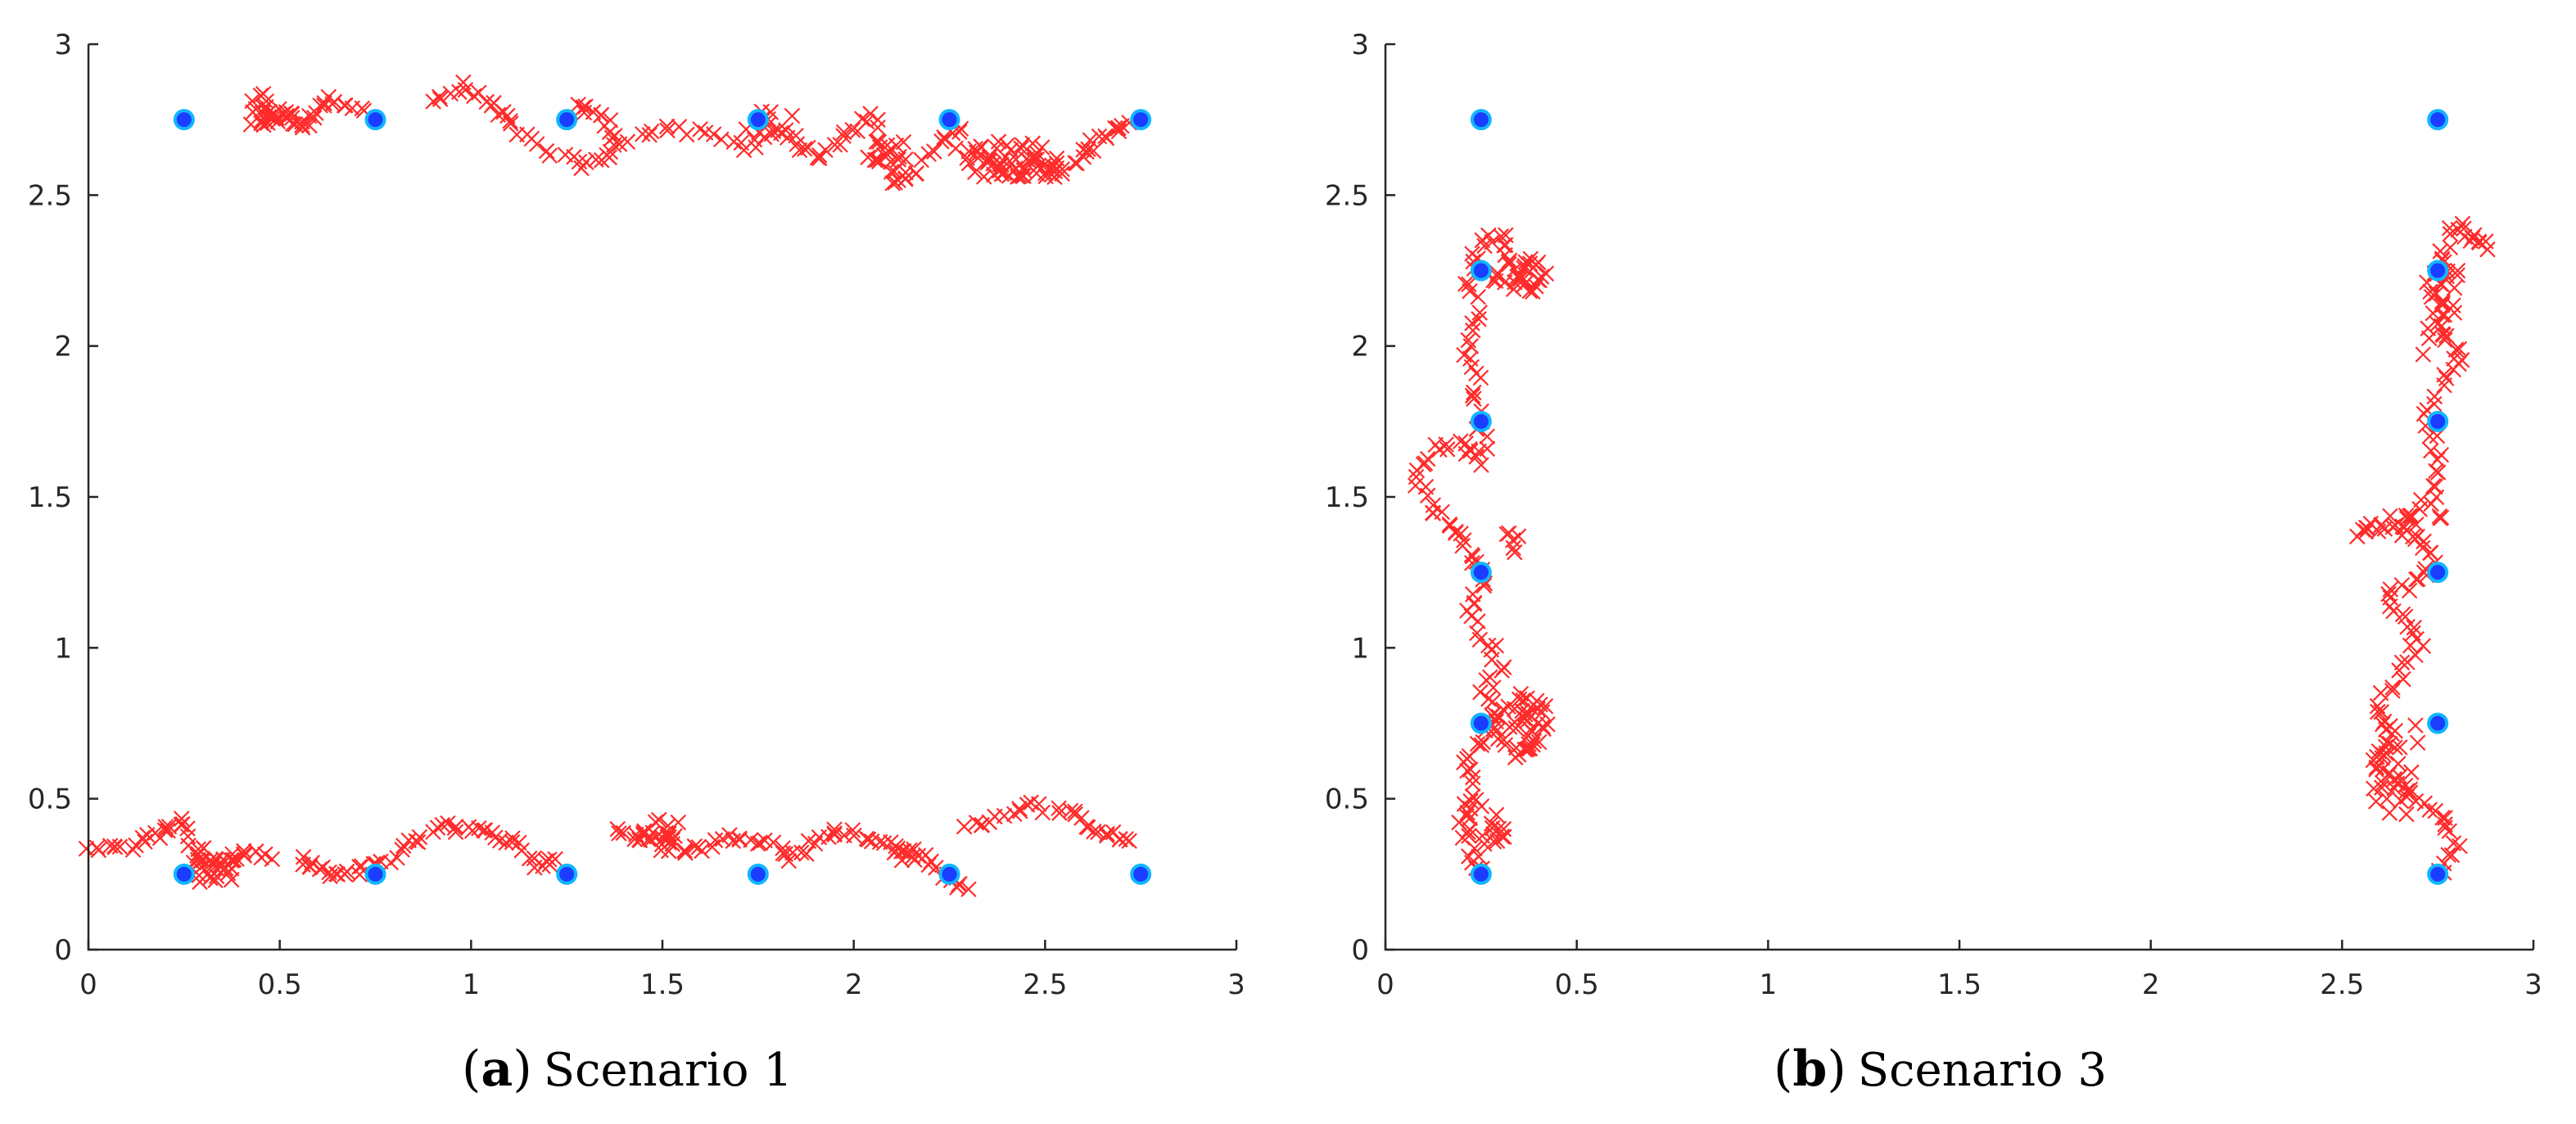 This screenshot has height=1124, width=2576. Describe the element at coordinates (1236, 985) in the screenshot. I see `x-tick-label: 3` at that location.